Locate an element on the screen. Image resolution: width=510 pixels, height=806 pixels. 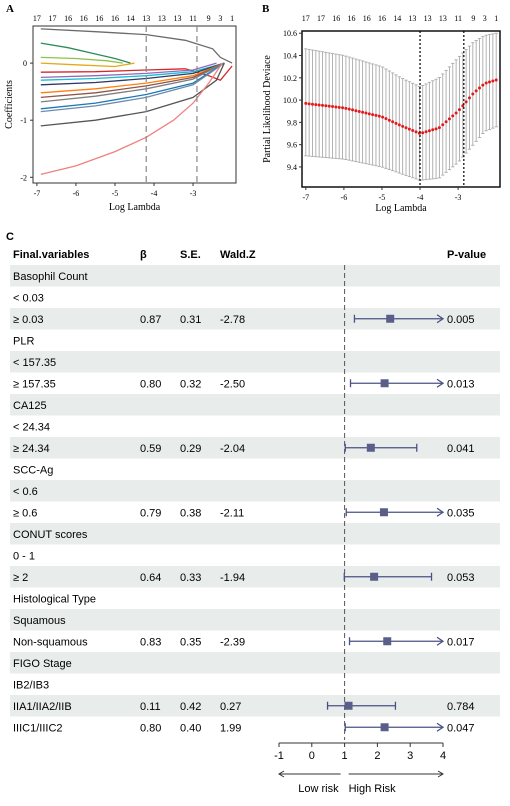
se-value: 0.40 is located at coordinates (190, 728).